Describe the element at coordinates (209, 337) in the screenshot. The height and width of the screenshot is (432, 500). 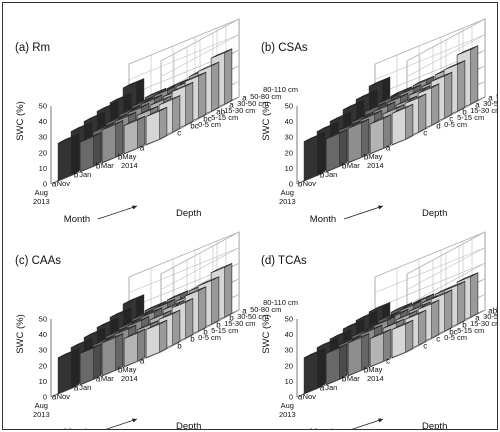
I see `depth-tick-label: 0-5 cm` at that location.